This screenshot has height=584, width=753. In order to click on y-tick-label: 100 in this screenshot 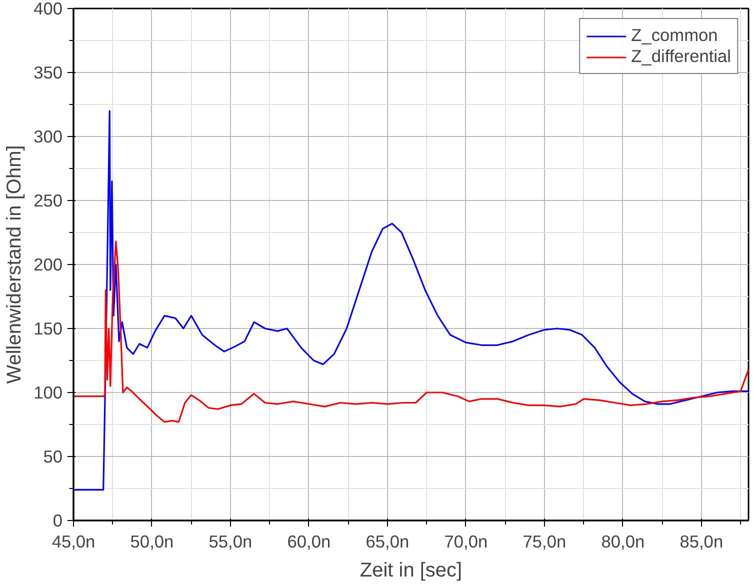, I will do `click(48, 392)`.